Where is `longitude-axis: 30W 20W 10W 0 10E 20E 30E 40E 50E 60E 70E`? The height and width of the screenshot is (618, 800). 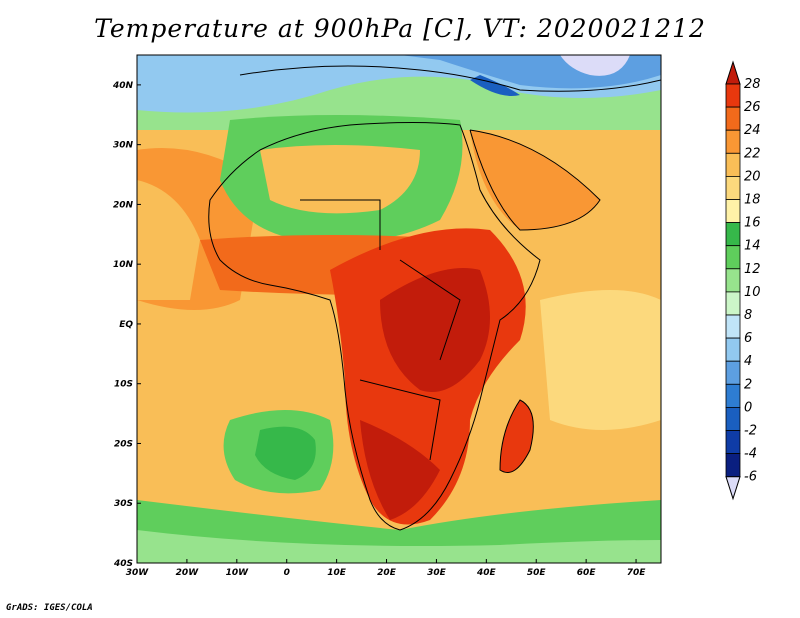
longitude-axis: 30W 20W 10W 0 10E 20E 30E 40E 50E 60E 70E is located at coordinates (386, 568).